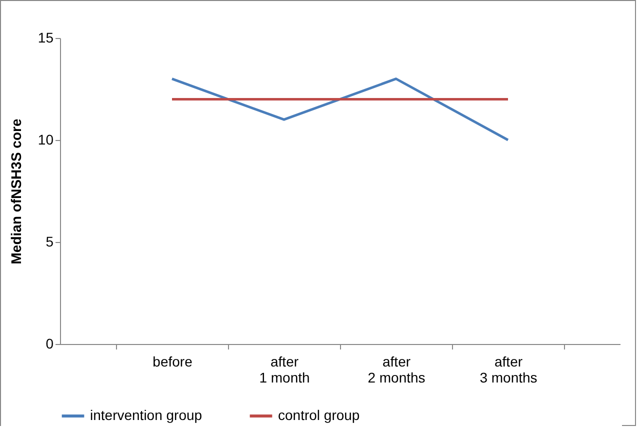 Image resolution: width=642 pixels, height=432 pixels. I want to click on x-tick-label: after 2 months, so click(397, 370).